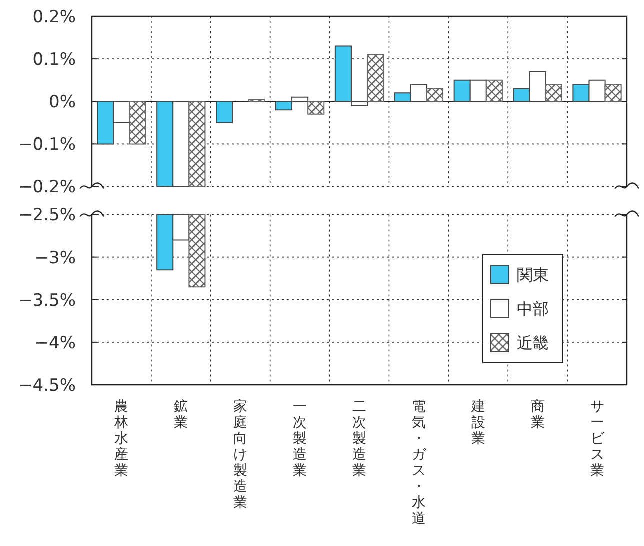  What do you see at coordinates (55, 258) in the screenshot?
I see `y-tick-label: −3%` at bounding box center [55, 258].